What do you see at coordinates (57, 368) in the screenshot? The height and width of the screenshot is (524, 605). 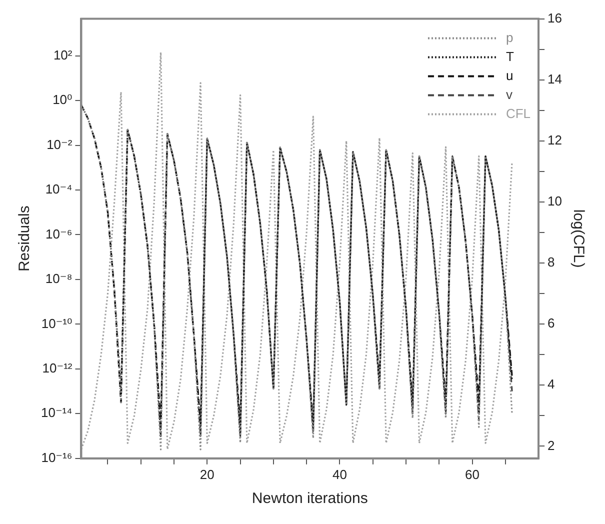 I see `y-tick-label: 10⁻¹²` at bounding box center [57, 368].